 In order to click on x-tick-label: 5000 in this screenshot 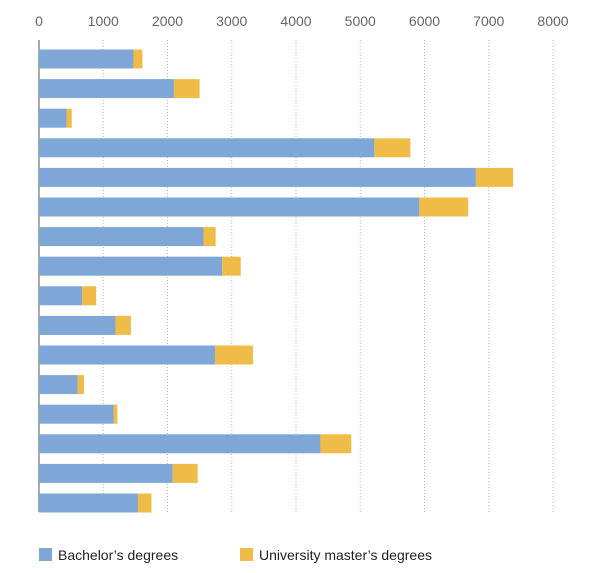, I will do `click(360, 21)`.